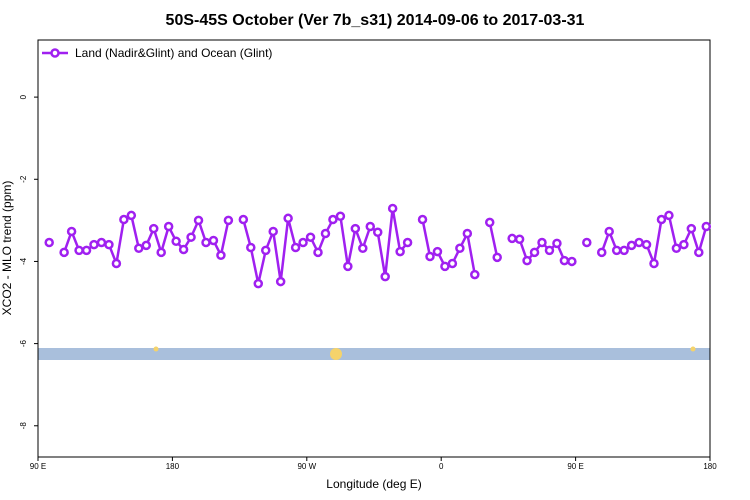  Describe the element at coordinates (55, 53) in the screenshot. I see `legend-marker` at that location.